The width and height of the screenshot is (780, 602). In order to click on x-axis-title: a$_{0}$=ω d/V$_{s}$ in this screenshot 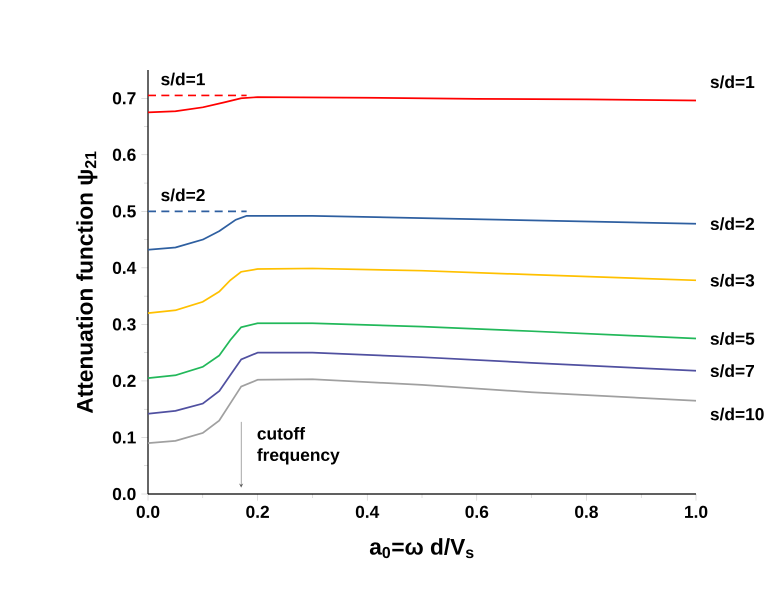, I will do `click(422, 548)`.